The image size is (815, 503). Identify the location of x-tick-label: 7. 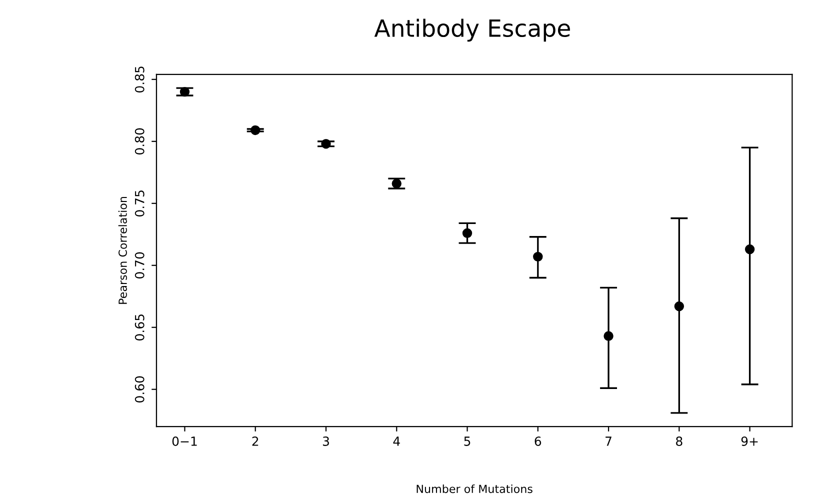
(609, 441).